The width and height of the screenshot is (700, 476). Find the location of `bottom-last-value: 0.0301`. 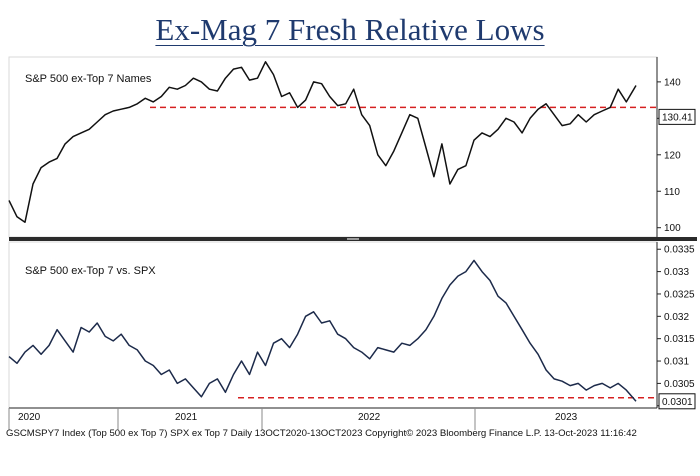

bottom-last-value: 0.0301 is located at coordinates (677, 402).